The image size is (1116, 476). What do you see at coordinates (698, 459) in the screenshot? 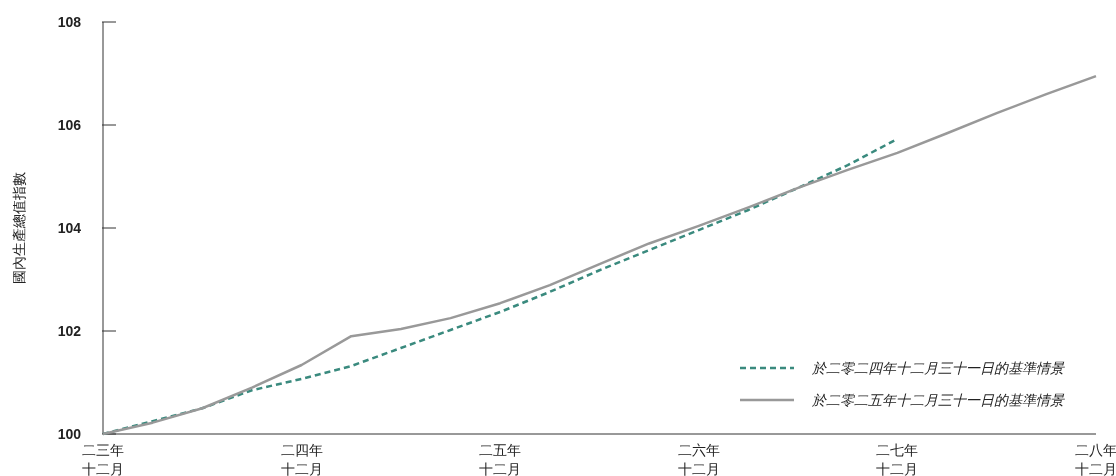
I see `x-tick-label: 二六年十二月` at bounding box center [698, 459].